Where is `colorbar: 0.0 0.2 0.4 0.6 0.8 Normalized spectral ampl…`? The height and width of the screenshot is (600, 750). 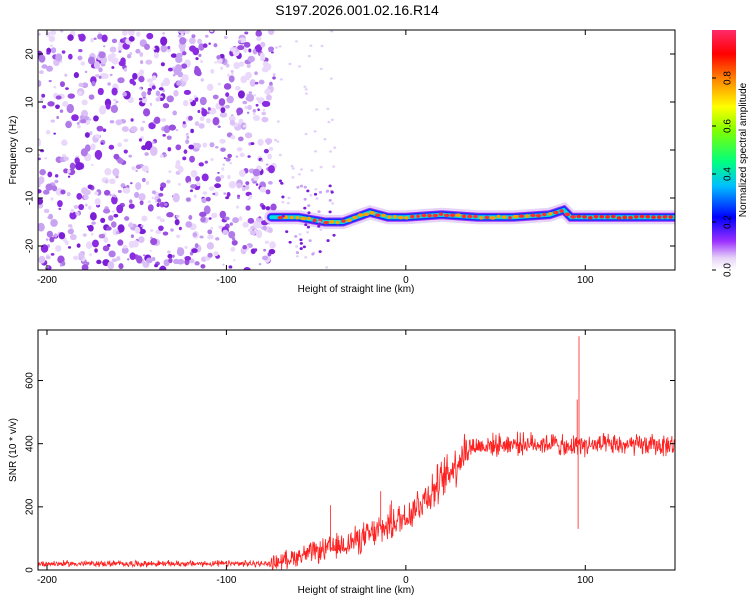 colorbar: 0.0 0.2 0.4 0.6 0.8 Normalized spectral ampl… is located at coordinates (730, 153).